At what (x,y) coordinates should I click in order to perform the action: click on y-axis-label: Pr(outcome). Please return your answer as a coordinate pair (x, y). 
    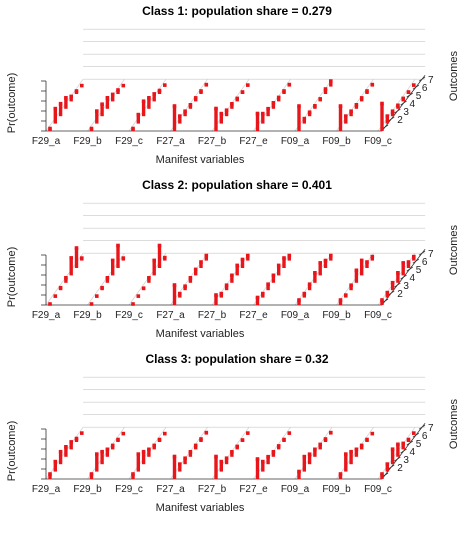
    Looking at the image, I should click on (12, 277).